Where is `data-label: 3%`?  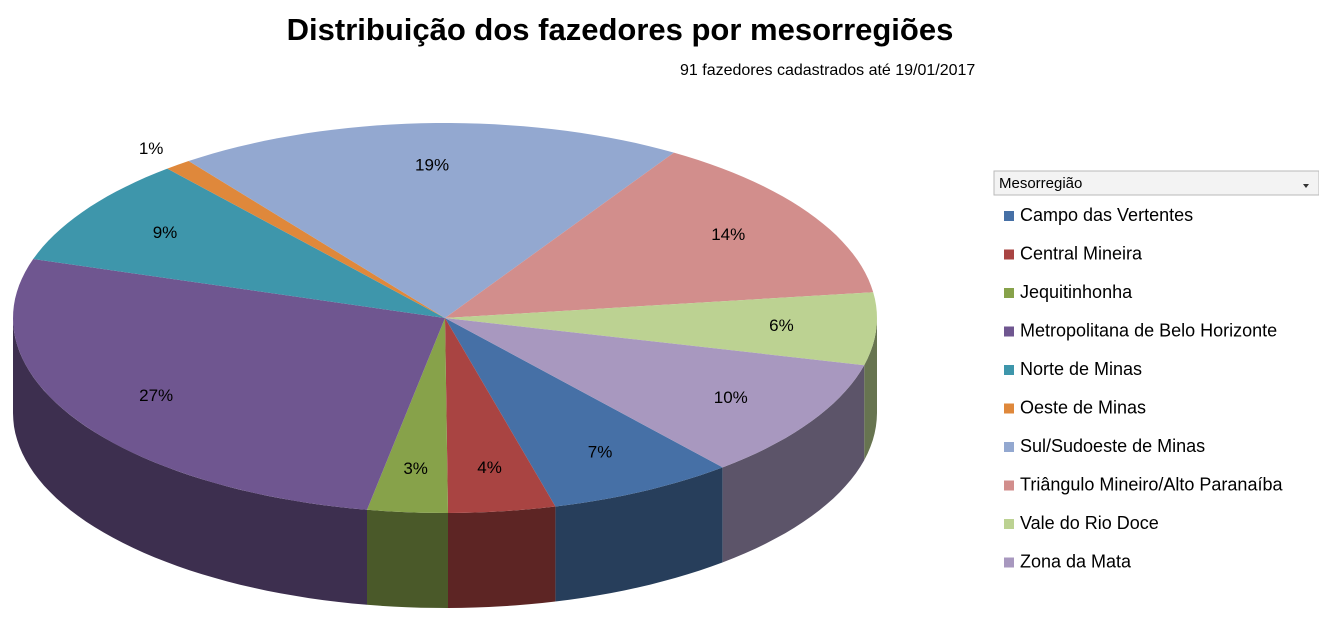 data-label: 3% is located at coordinates (415, 468).